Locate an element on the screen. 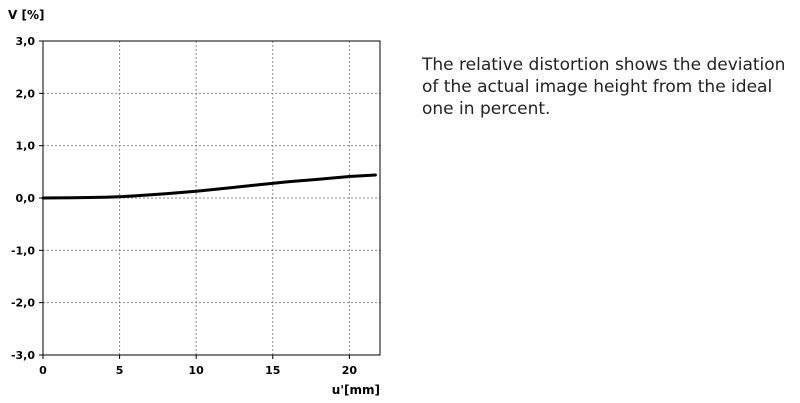  y-axis-ticks: 3,0 2,0 1,0 0,0 -1,0 -2,0 -3,0 is located at coordinates (27, 198).